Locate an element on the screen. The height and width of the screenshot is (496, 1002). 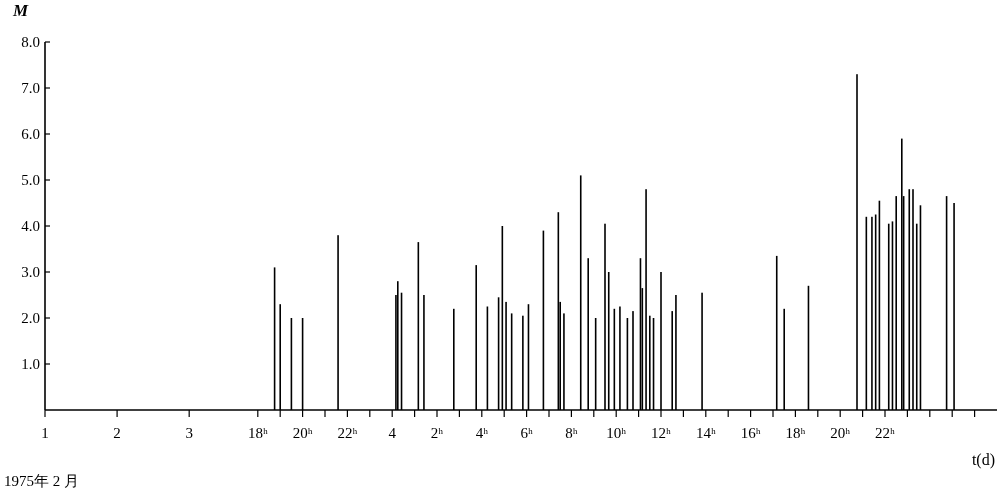
x-tick-label: 16ʰ is located at coordinates (750, 433).